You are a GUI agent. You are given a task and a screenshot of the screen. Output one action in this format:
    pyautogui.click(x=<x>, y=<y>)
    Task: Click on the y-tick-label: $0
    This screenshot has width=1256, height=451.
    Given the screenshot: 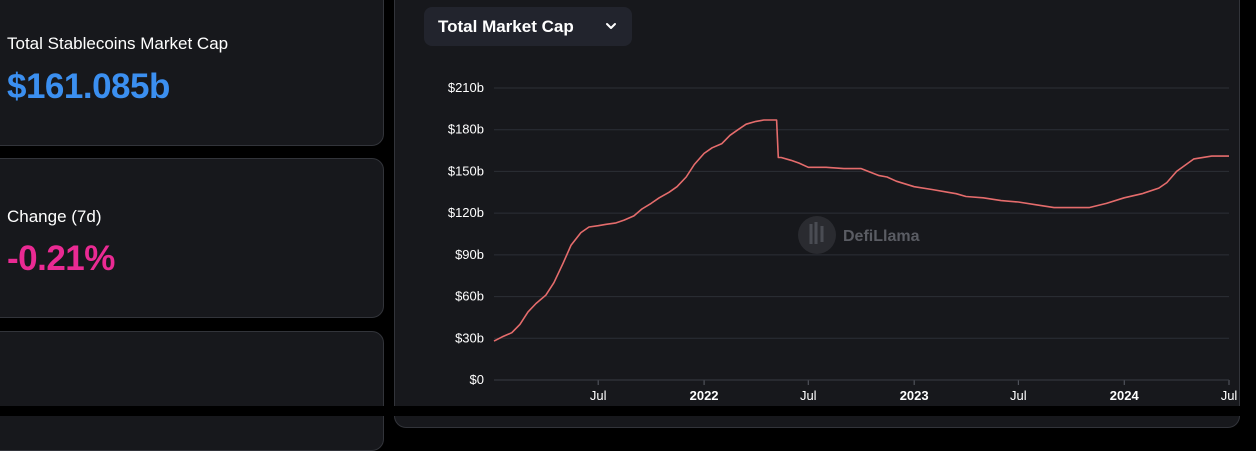 What is the action you would take?
    pyautogui.click(x=477, y=379)
    